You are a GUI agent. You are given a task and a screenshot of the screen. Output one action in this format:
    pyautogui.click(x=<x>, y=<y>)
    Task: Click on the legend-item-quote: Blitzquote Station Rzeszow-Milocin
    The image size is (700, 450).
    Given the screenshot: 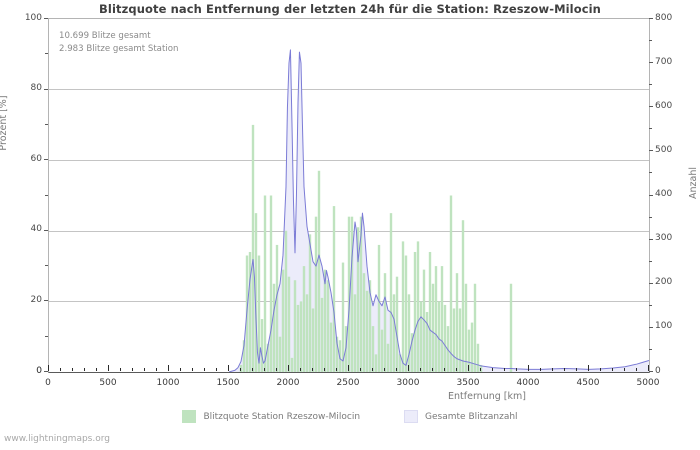 What is the action you would take?
    pyautogui.click(x=271, y=416)
    